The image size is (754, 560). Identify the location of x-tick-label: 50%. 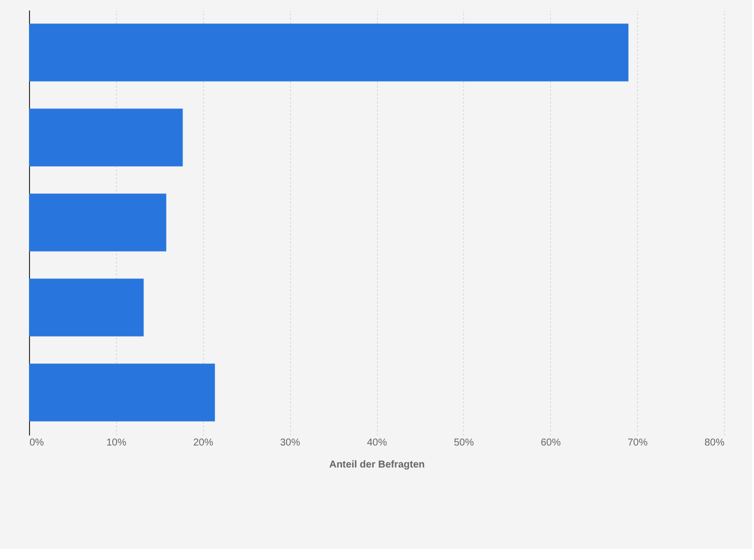
(464, 443).